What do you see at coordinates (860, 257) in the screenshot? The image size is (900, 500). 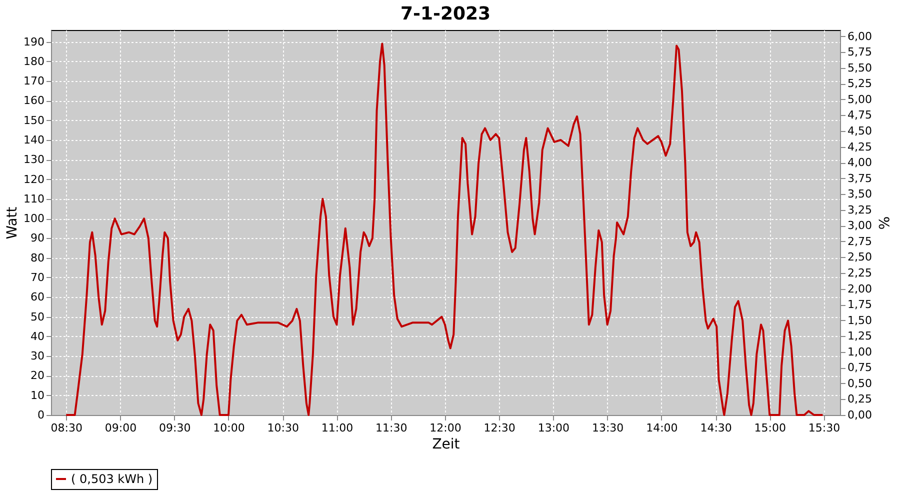 I see `y2-tick-label: 2,50` at bounding box center [860, 257].